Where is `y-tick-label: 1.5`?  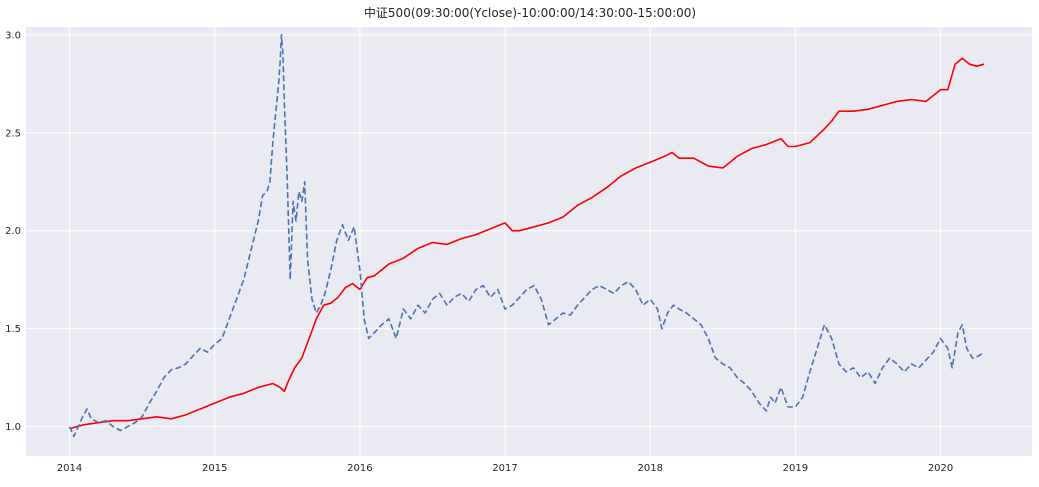
y-tick-label: 1.5 is located at coordinates (13, 329).